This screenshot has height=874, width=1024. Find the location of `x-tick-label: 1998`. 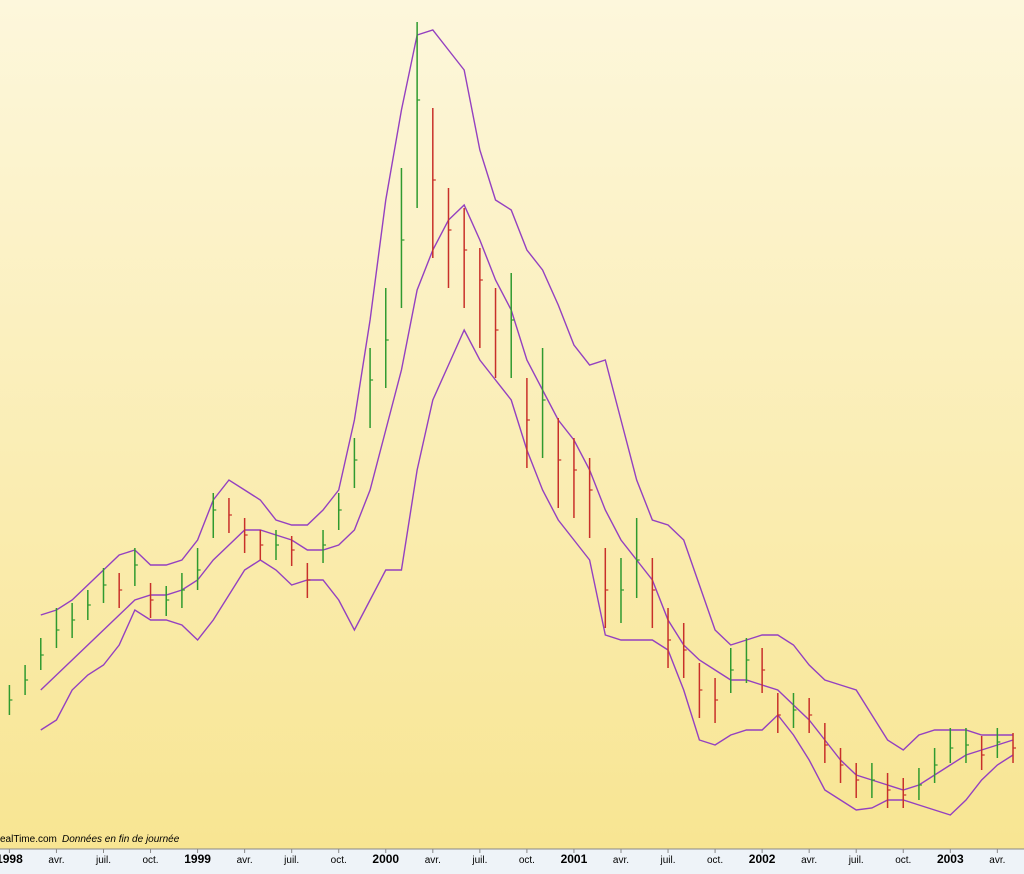

x-tick-label: 1998 is located at coordinates (11, 859).